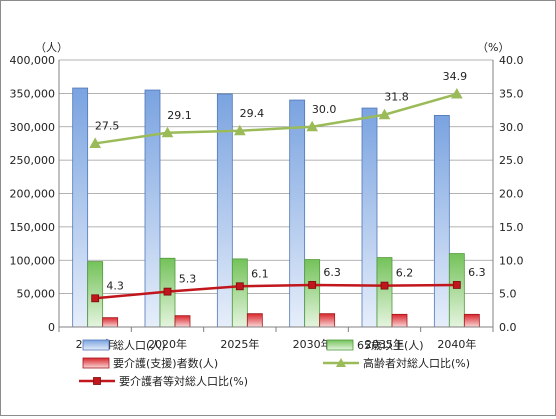  Describe the element at coordinates (260, 273) in the screenshot. I see `data-label-care-ratio: 6.1` at that location.